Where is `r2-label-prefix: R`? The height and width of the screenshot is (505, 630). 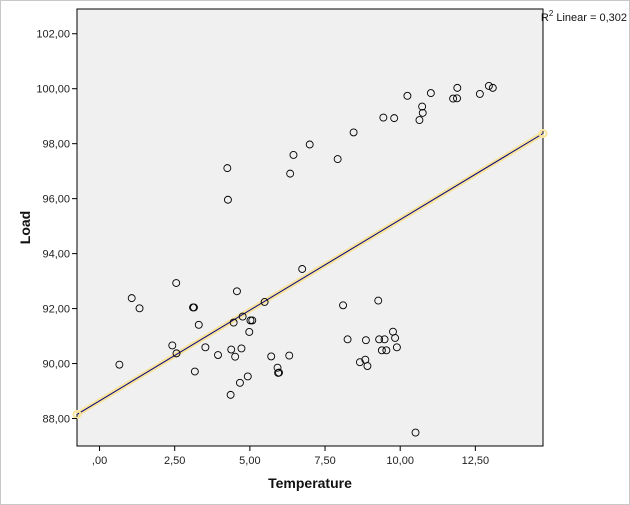
r2-label-prefix: R is located at coordinates (545, 18).